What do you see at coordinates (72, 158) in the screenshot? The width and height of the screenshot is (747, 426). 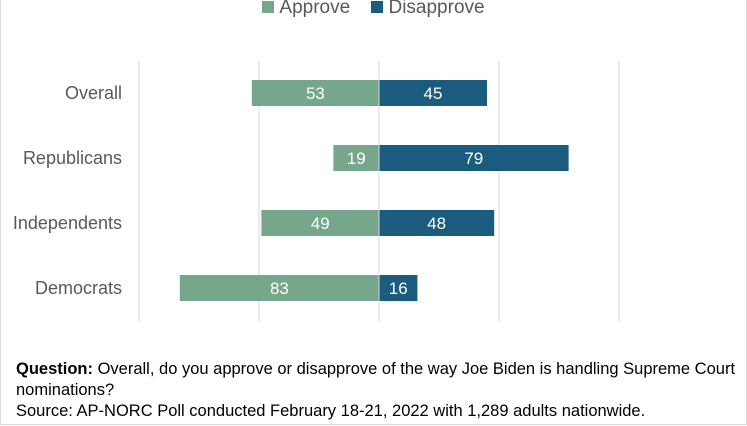 I see `category-label: Republicans` at bounding box center [72, 158].